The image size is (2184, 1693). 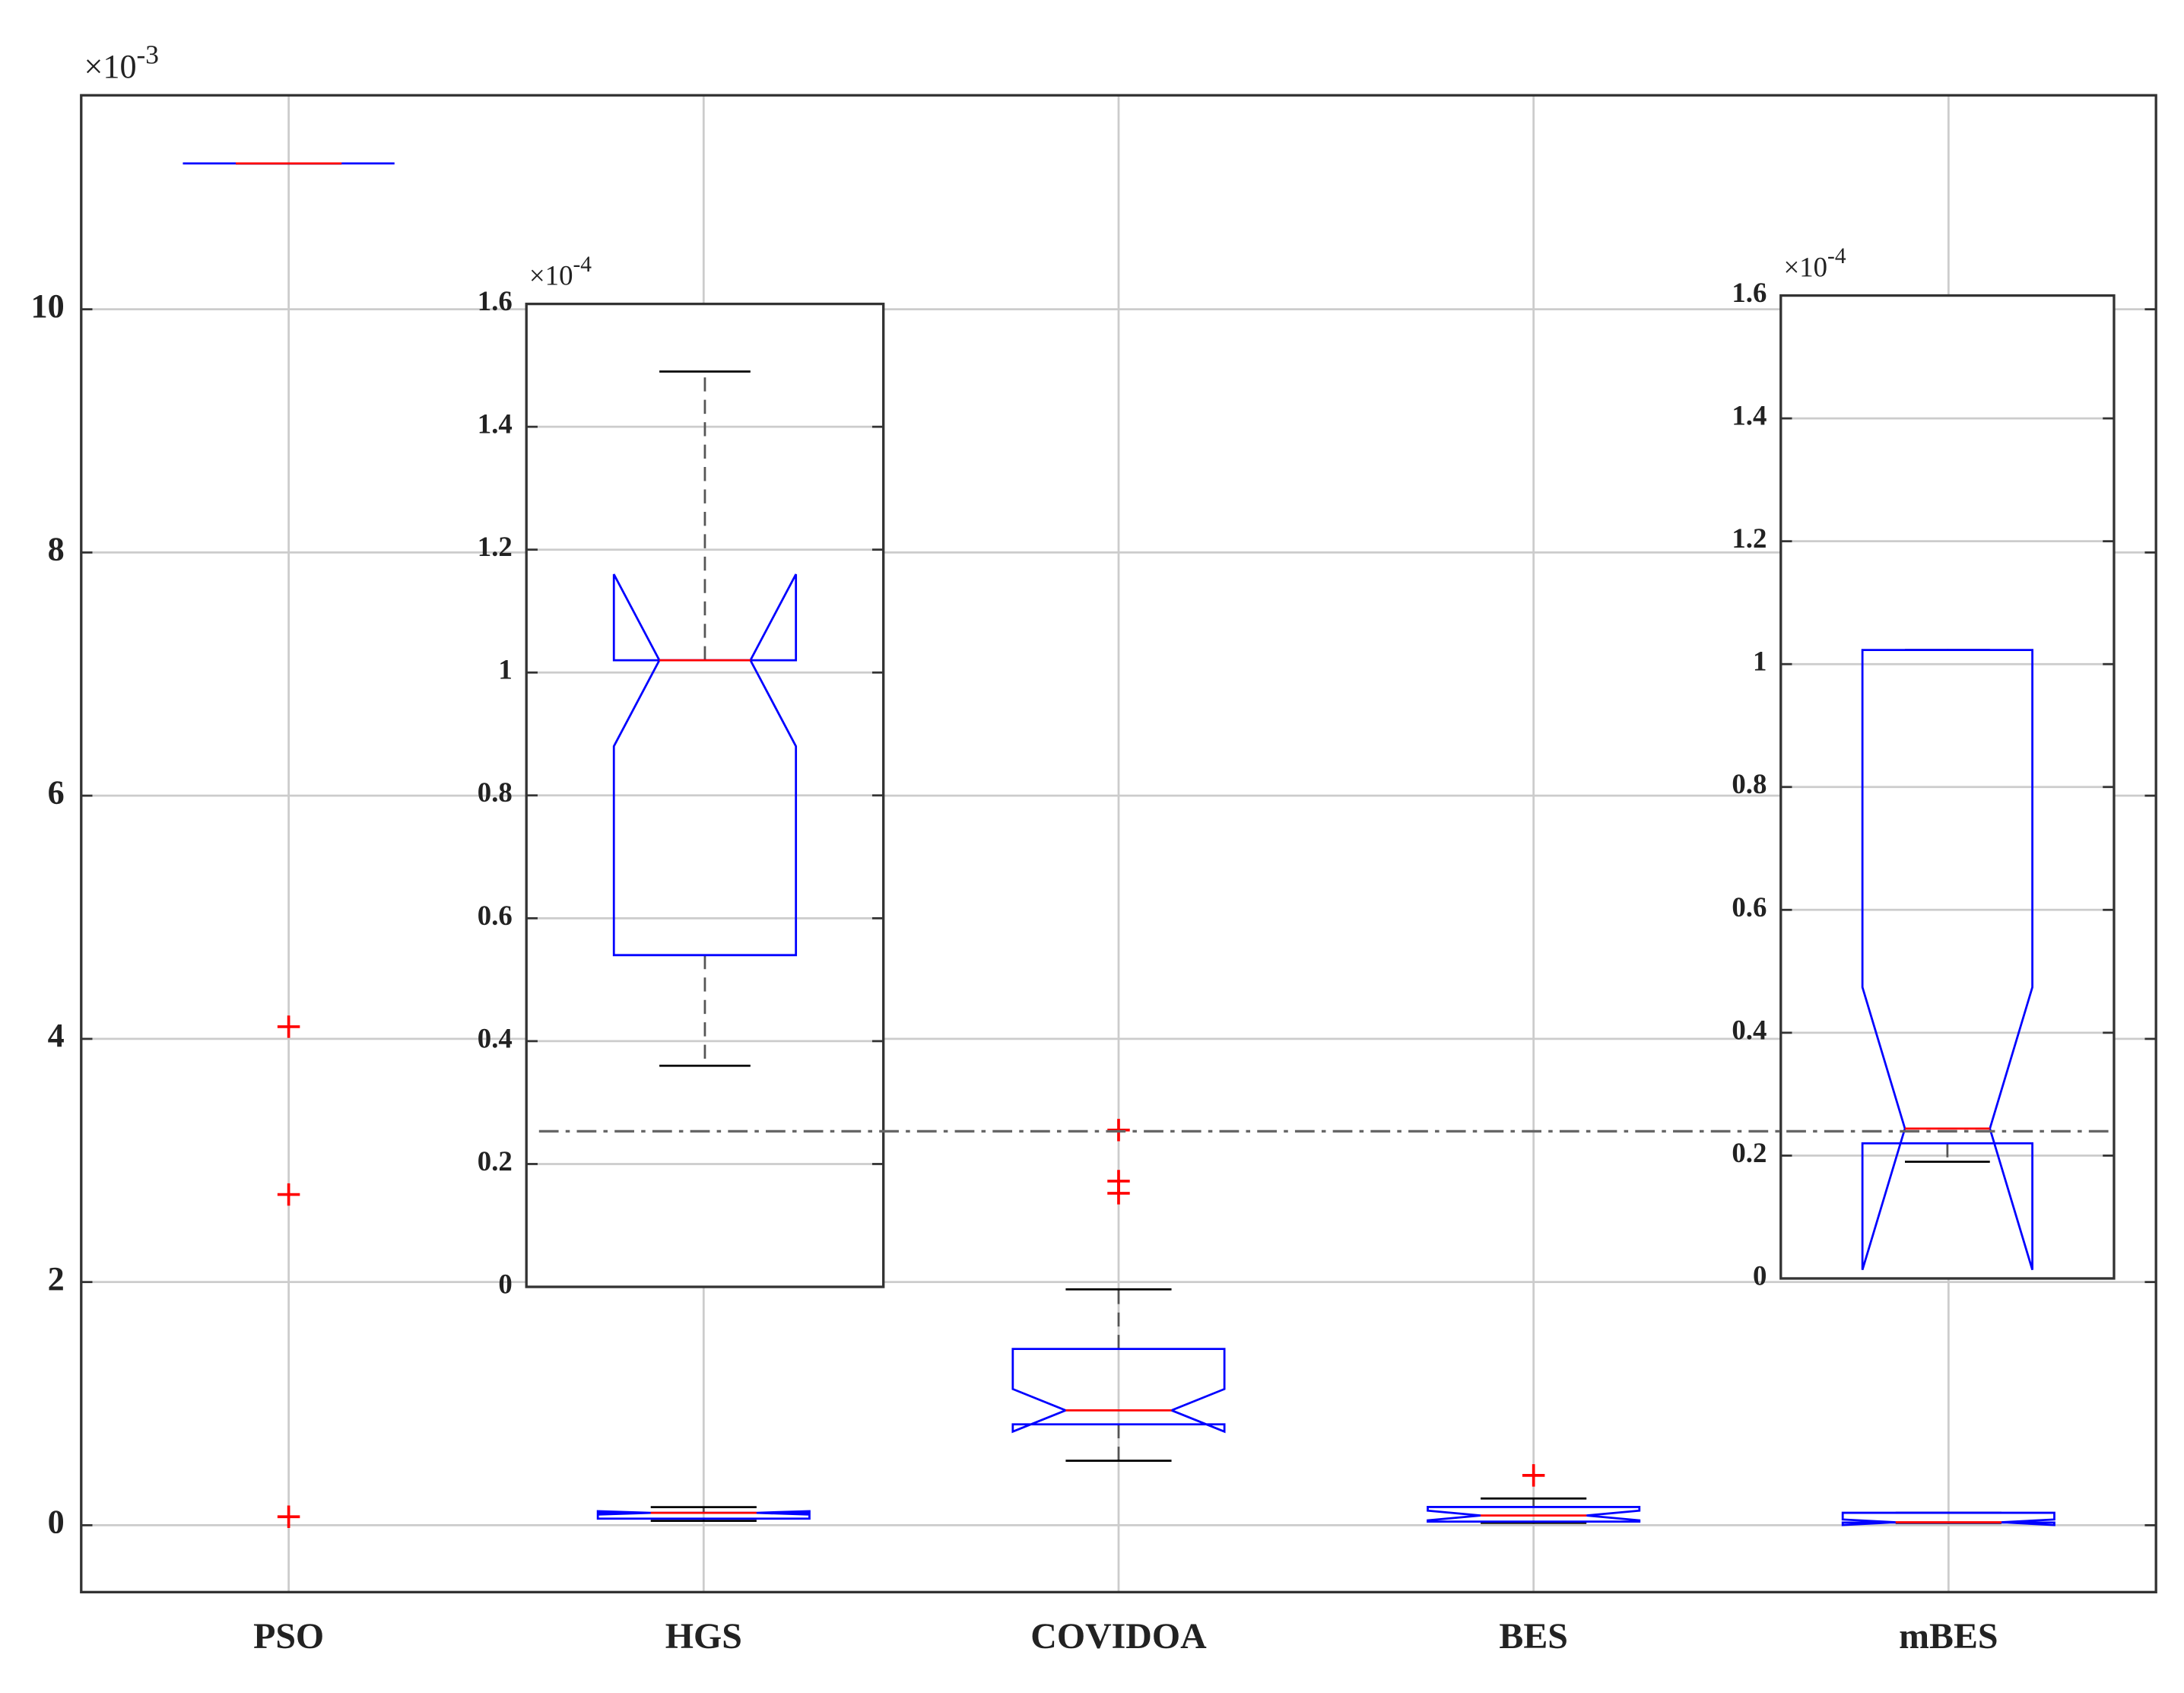 I want to click on y-tick-label: 6, so click(x=56, y=792).